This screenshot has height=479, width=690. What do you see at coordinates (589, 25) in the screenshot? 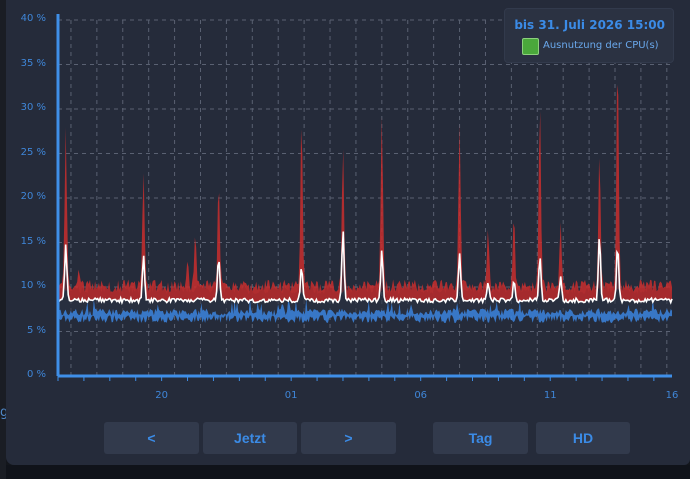
I see `time-range-label: bis 31. Juli 2026 15:00` at bounding box center [589, 25].